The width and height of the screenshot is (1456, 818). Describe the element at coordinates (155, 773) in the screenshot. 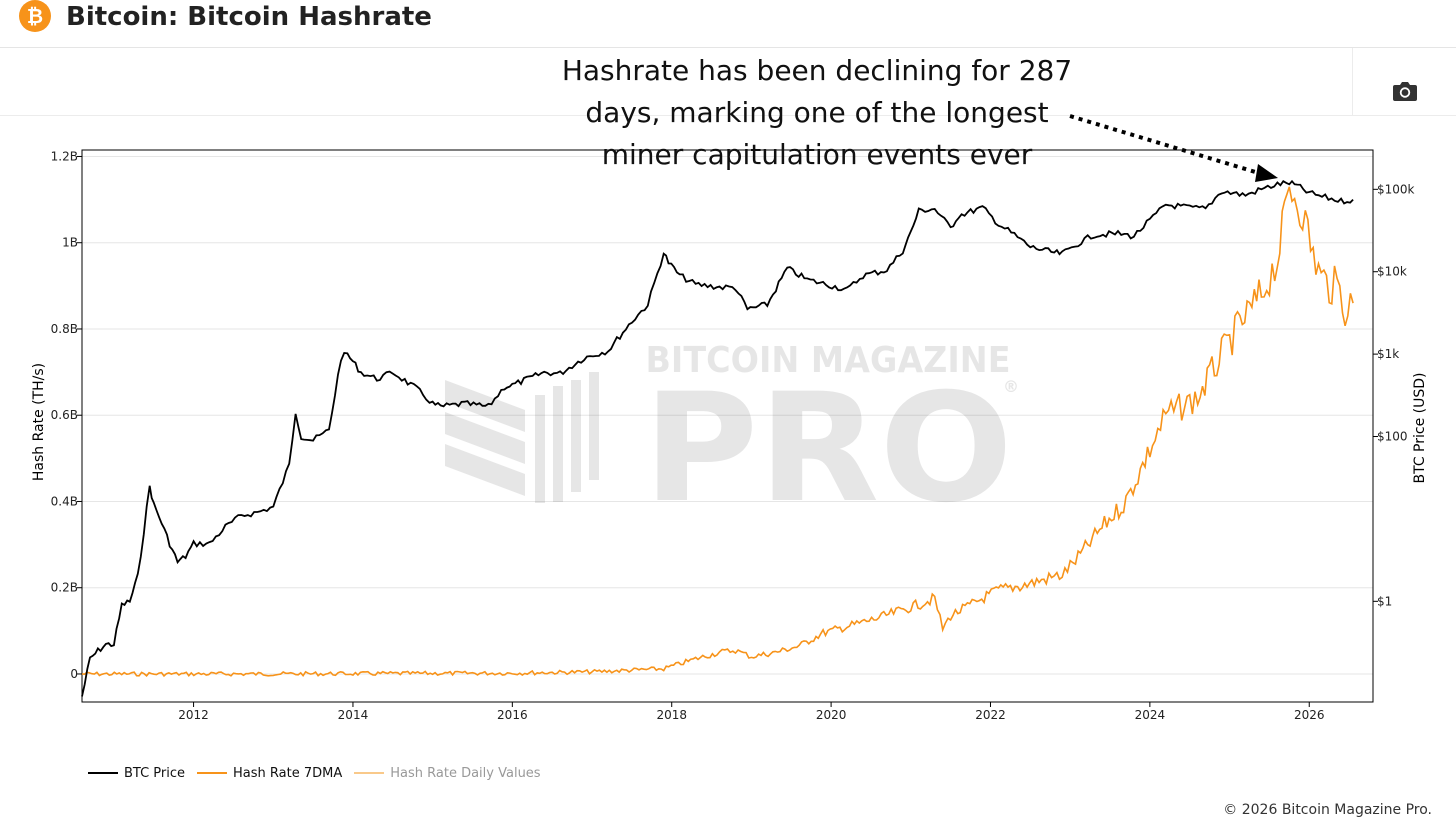

I see `legend-label: BTC Price` at that location.